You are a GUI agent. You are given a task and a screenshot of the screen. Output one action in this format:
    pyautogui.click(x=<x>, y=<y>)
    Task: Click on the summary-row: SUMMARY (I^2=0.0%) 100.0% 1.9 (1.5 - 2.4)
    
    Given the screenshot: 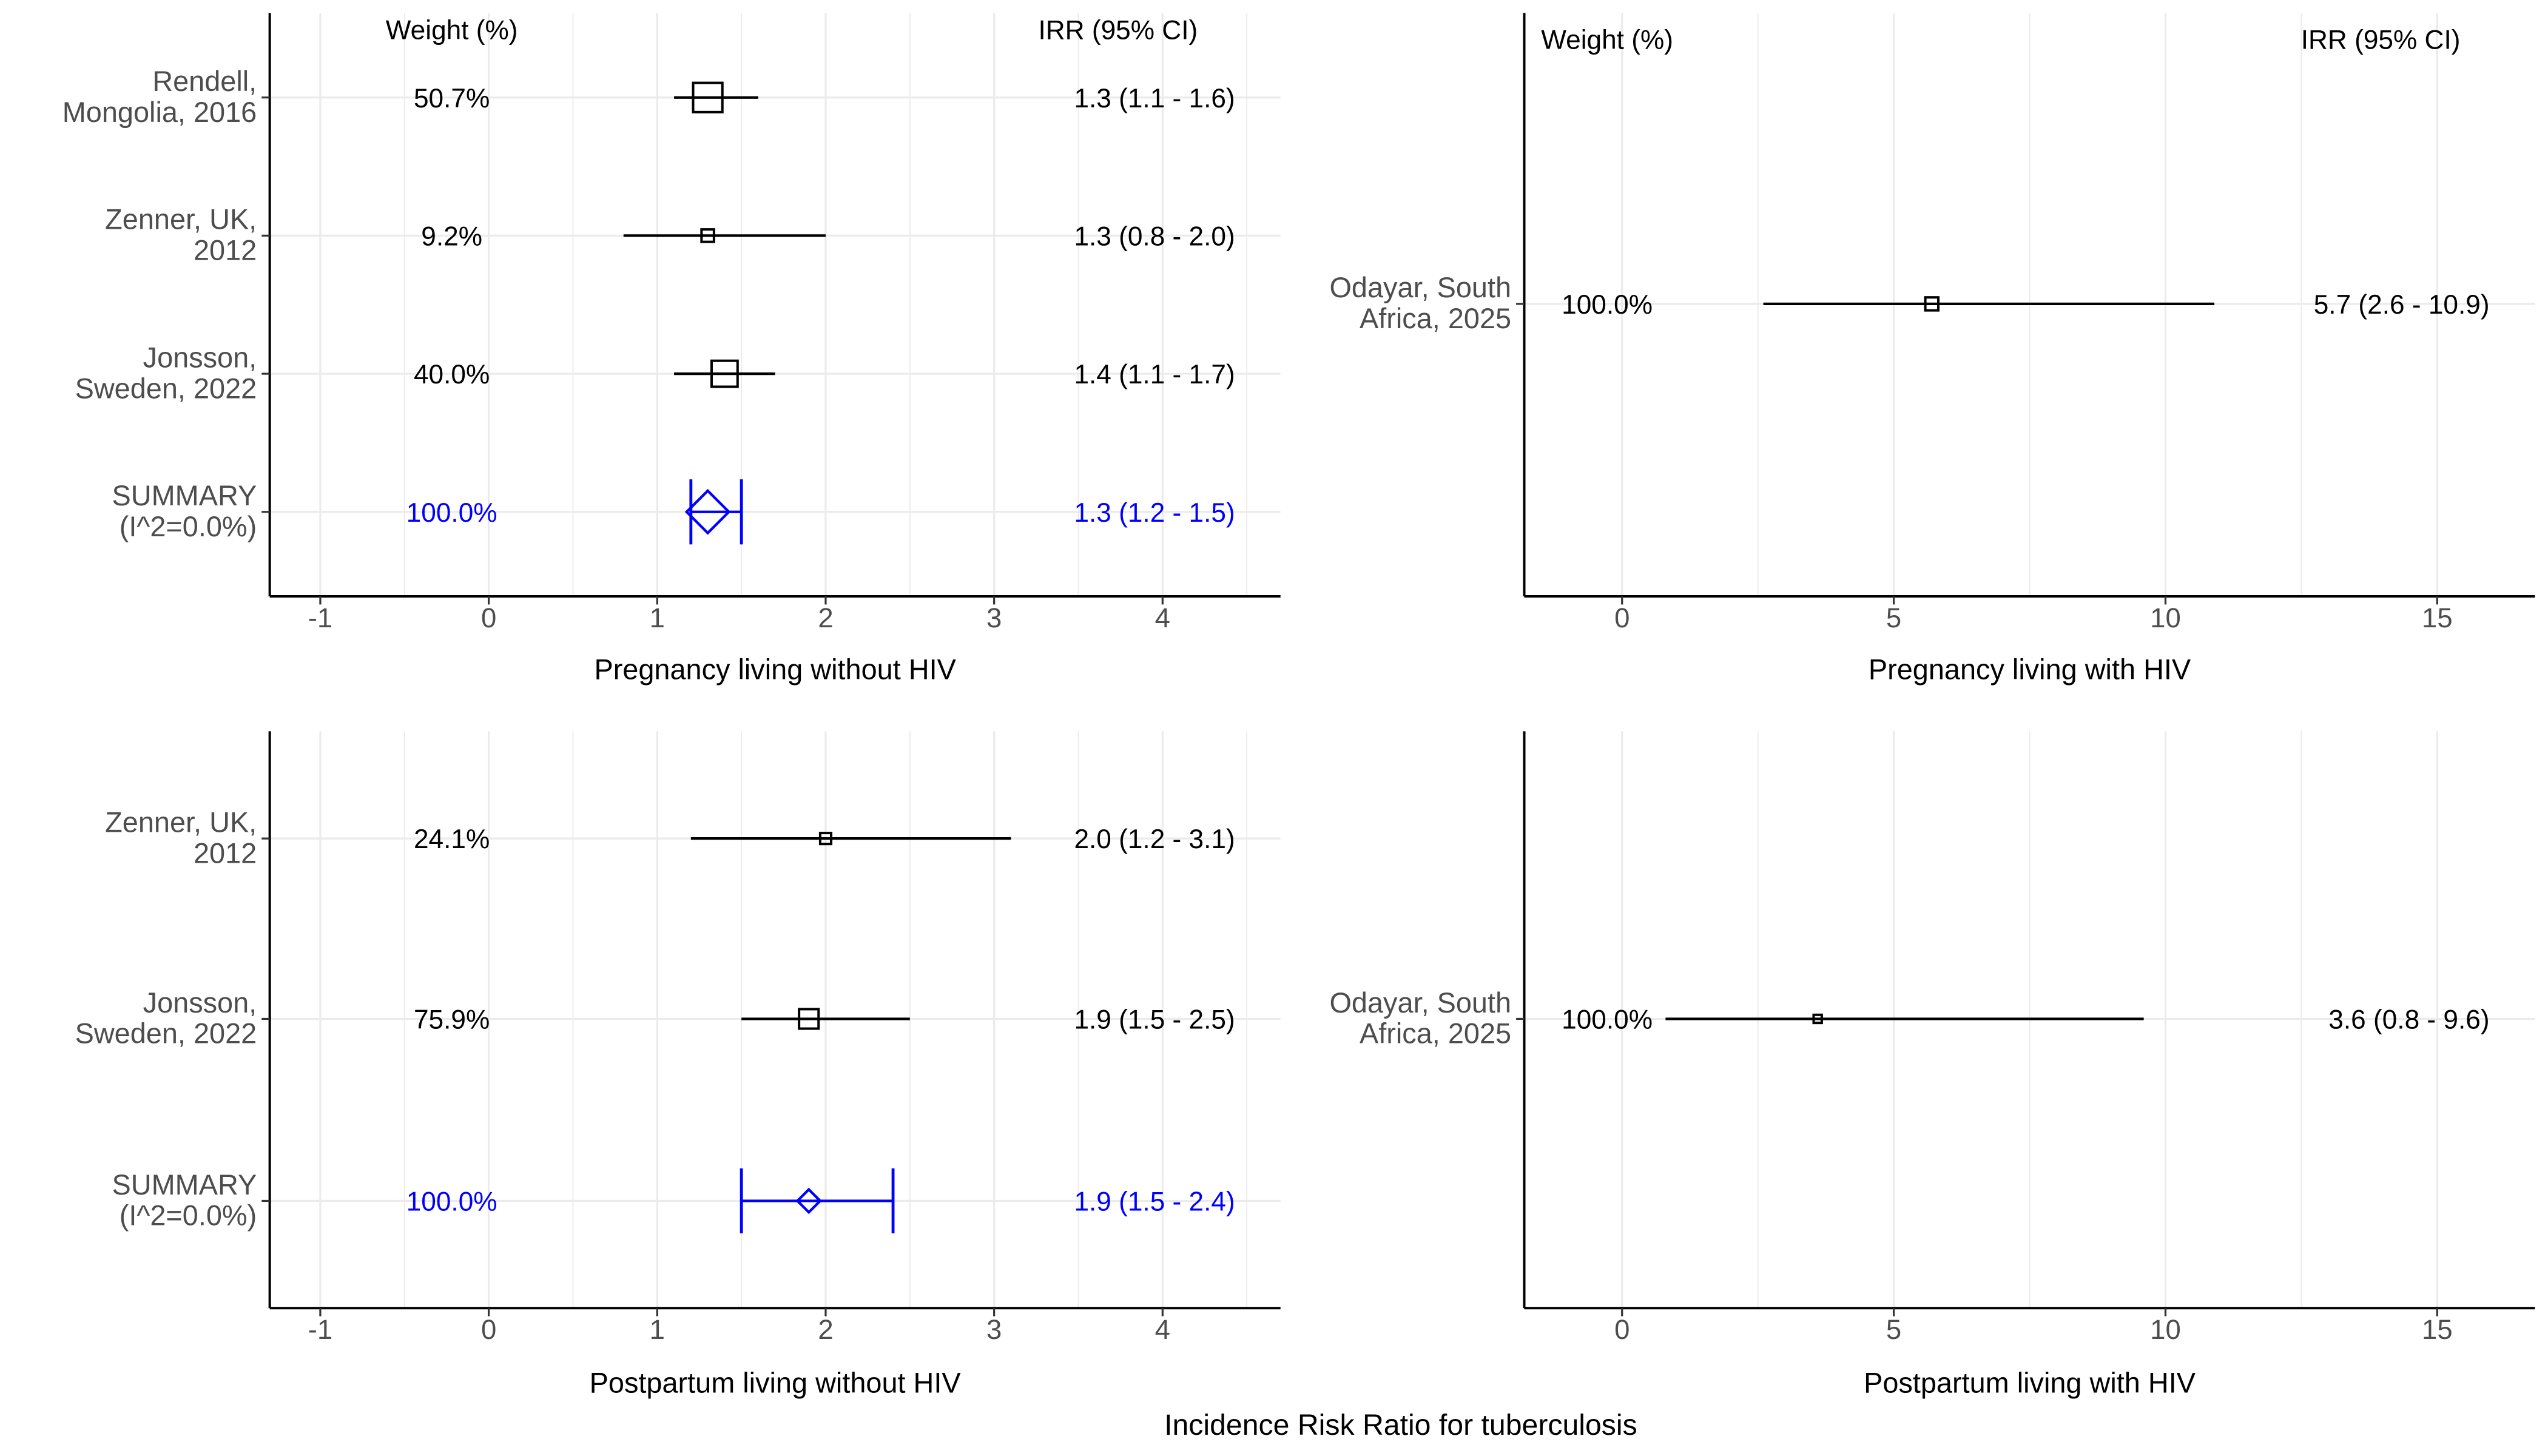 What is the action you would take?
    pyautogui.click(x=673, y=1201)
    